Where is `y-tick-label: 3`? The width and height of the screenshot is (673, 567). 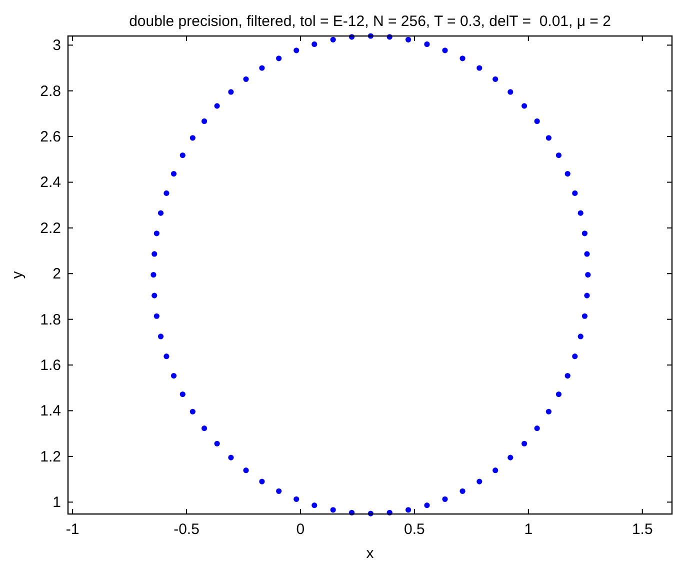
y-tick-label: 3 is located at coordinates (56, 45).